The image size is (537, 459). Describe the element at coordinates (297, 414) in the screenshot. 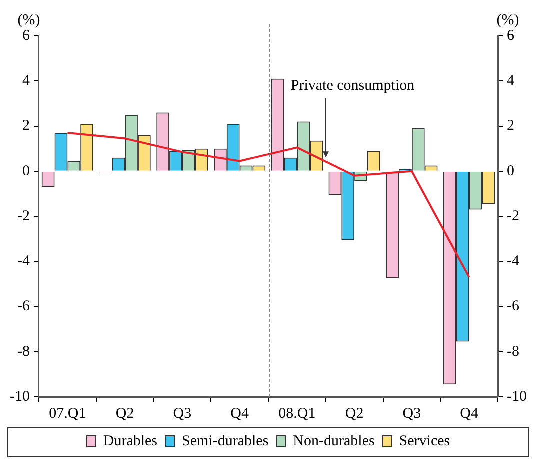

I see `x-tick-label: 08.Q1` at that location.